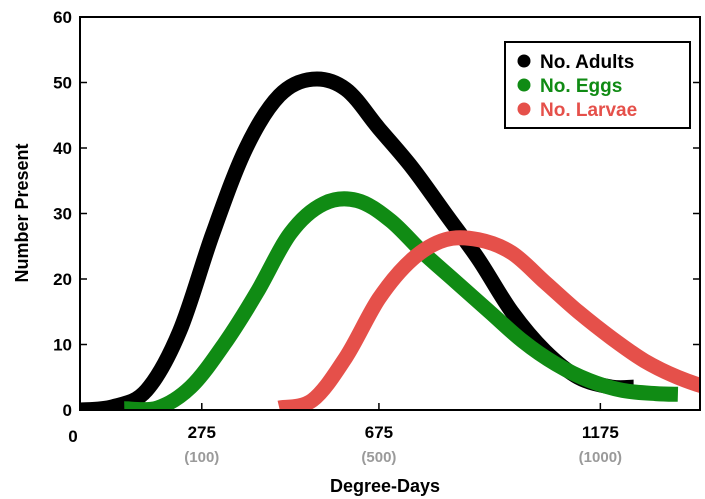 This screenshot has width=705, height=499. Describe the element at coordinates (62, 279) in the screenshot. I see `y-tick-label: 20` at that location.